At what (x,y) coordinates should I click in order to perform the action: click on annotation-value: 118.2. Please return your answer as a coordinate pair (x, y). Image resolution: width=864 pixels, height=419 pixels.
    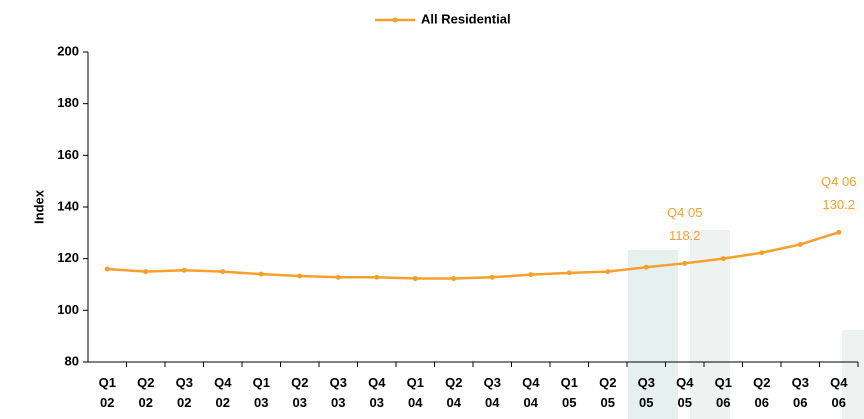
    Looking at the image, I should click on (685, 235).